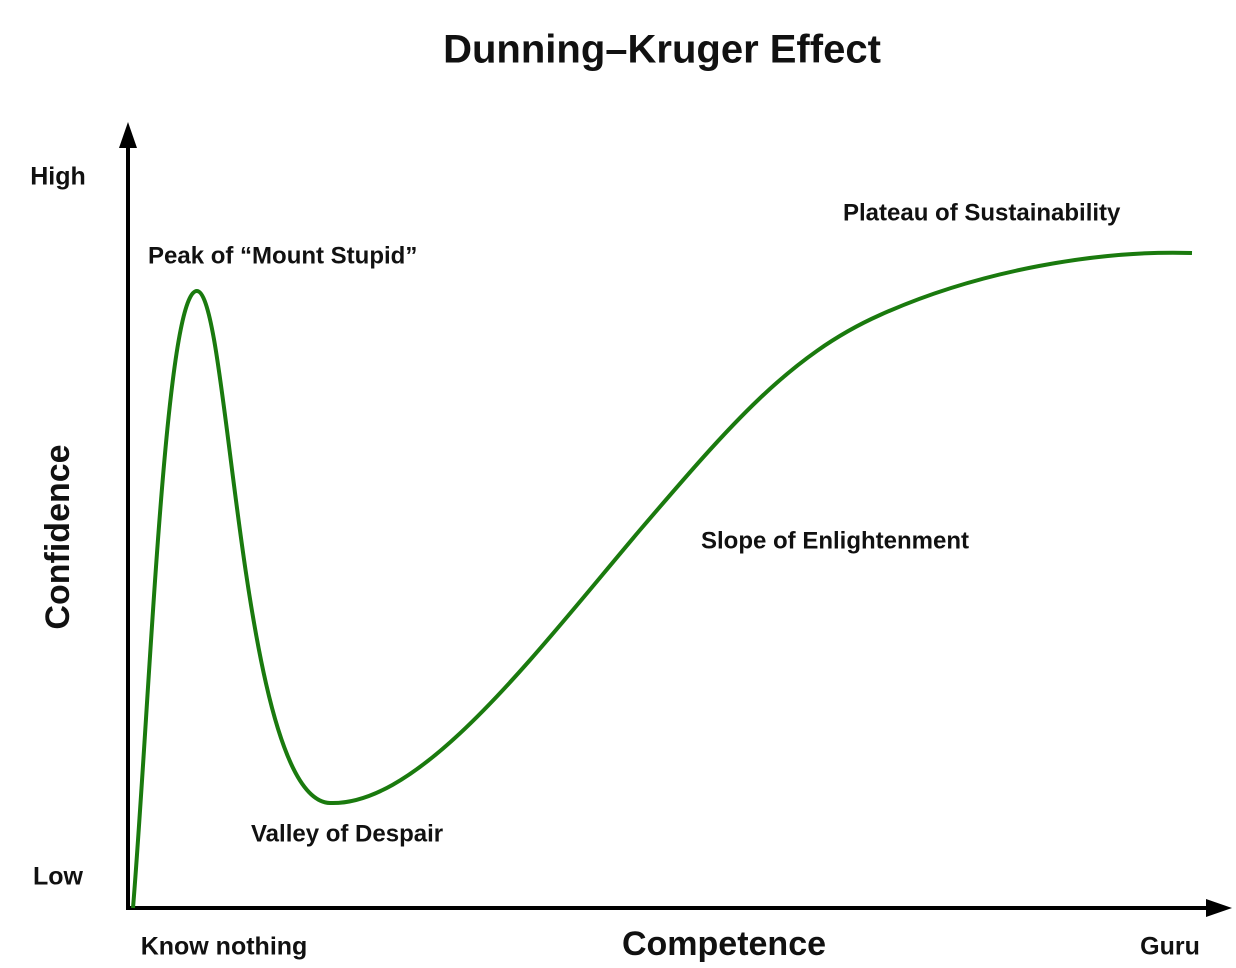 The height and width of the screenshot is (968, 1236). I want to click on annotation: Plateau of Sustainability, so click(982, 212).